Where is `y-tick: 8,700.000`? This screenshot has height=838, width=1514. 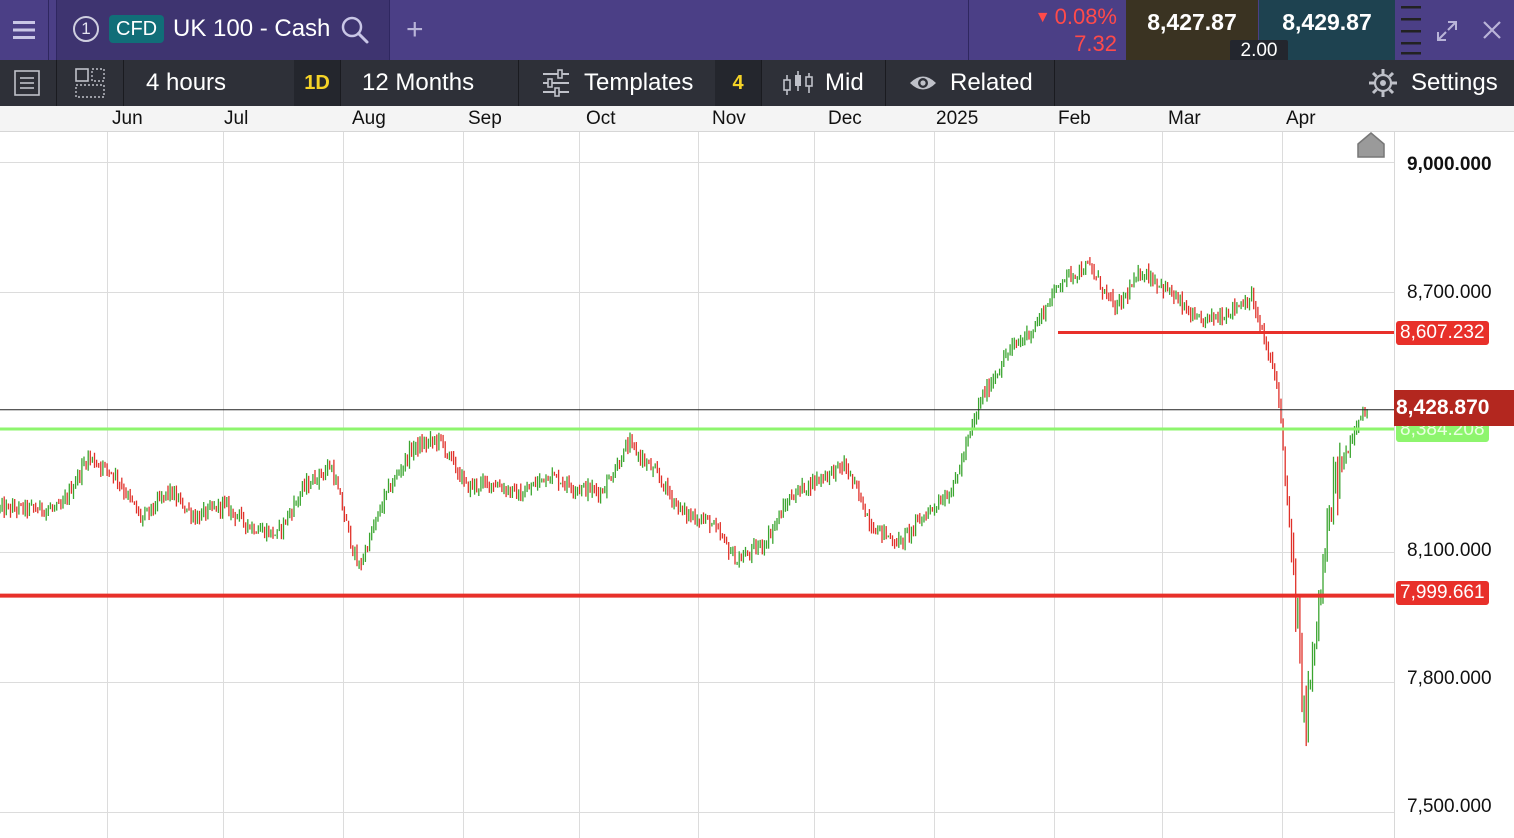
y-tick: 8,700.000 is located at coordinates (1449, 292).